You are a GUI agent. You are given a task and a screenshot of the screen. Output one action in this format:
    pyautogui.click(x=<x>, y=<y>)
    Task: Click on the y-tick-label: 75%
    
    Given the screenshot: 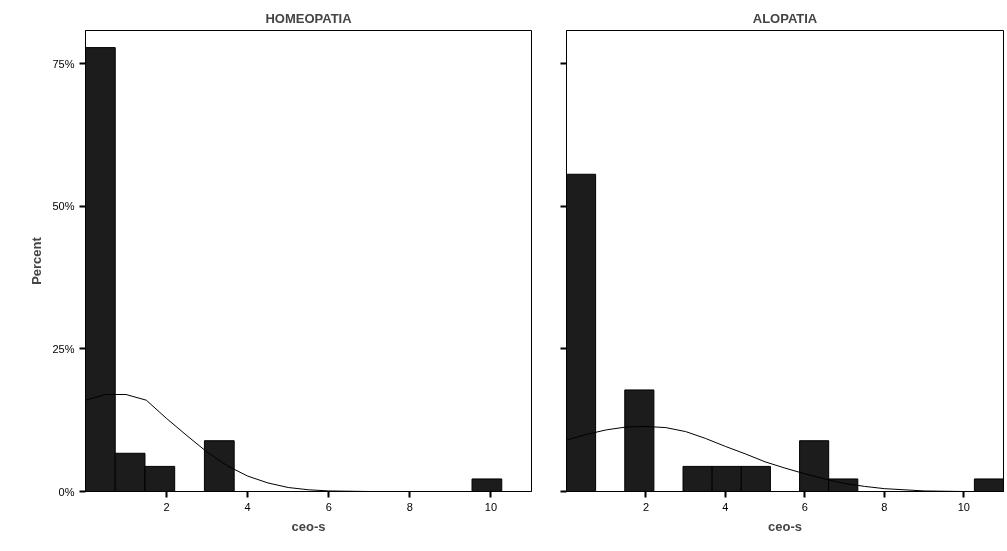 What is the action you would take?
    pyautogui.click(x=63, y=63)
    